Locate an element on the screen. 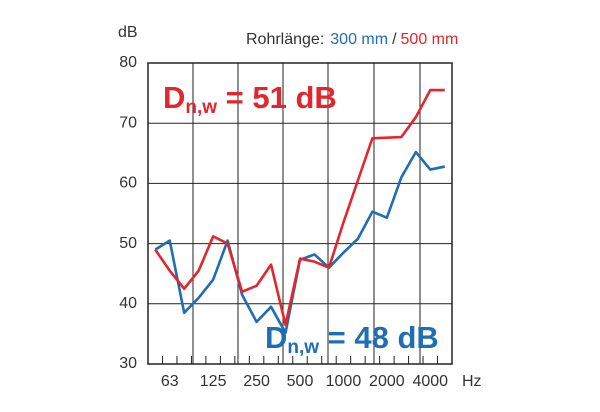 The width and height of the screenshot is (600, 412). legend-entry: 500 mm is located at coordinates (430, 39).